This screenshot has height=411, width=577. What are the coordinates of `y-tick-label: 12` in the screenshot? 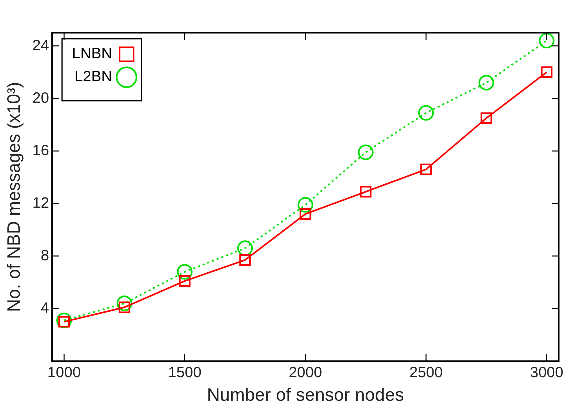 It's located at (41, 203).